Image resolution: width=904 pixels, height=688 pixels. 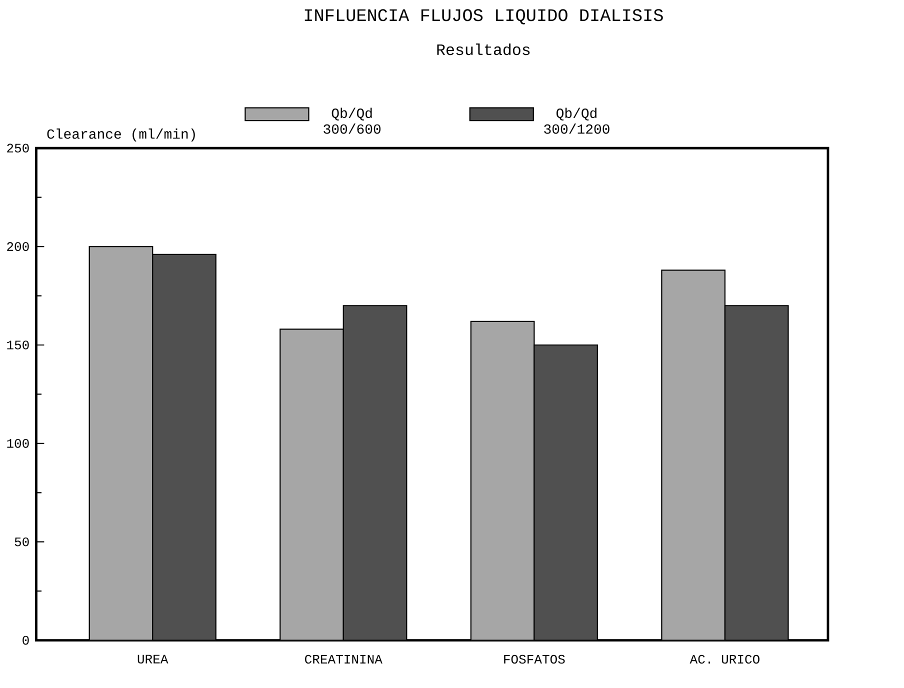 I want to click on y-tick-label: 50, so click(x=21, y=542).